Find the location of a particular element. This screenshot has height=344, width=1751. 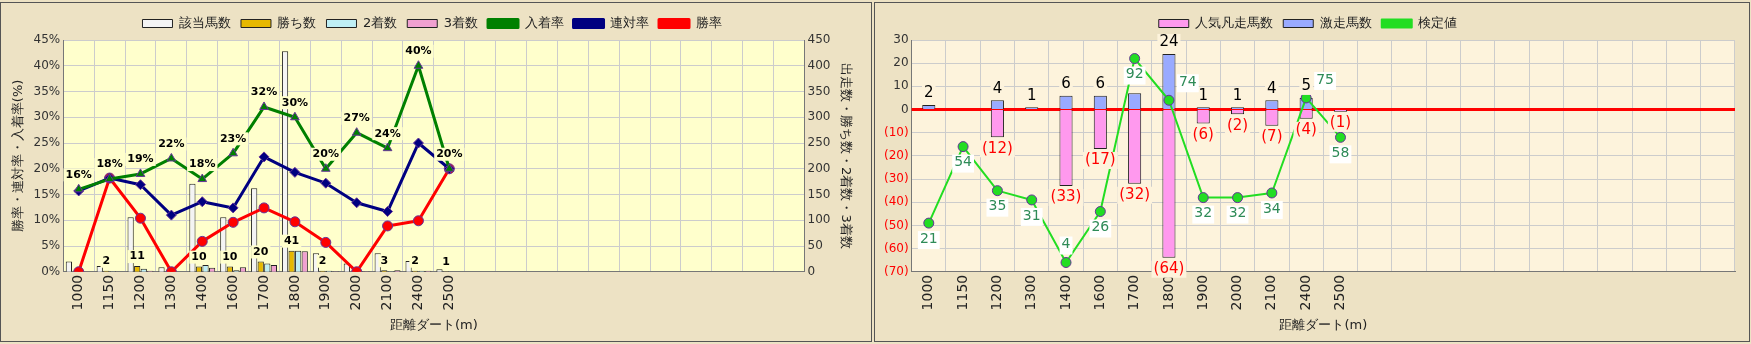

legend-label: 3着数 is located at coordinates (461, 22).